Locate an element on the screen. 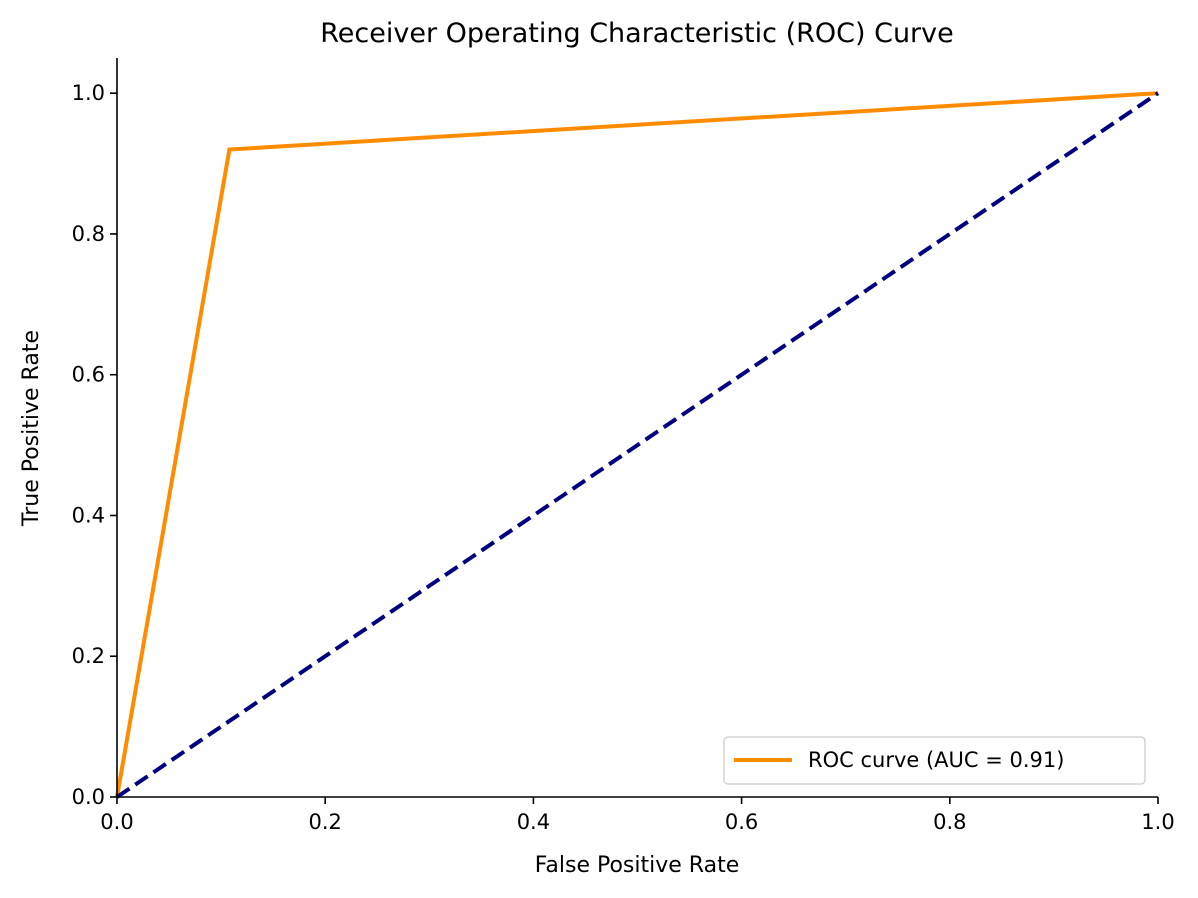 Image resolution: width=1198 pixels, height=898 pixels. x-tick-label: 0.6 is located at coordinates (741, 822).